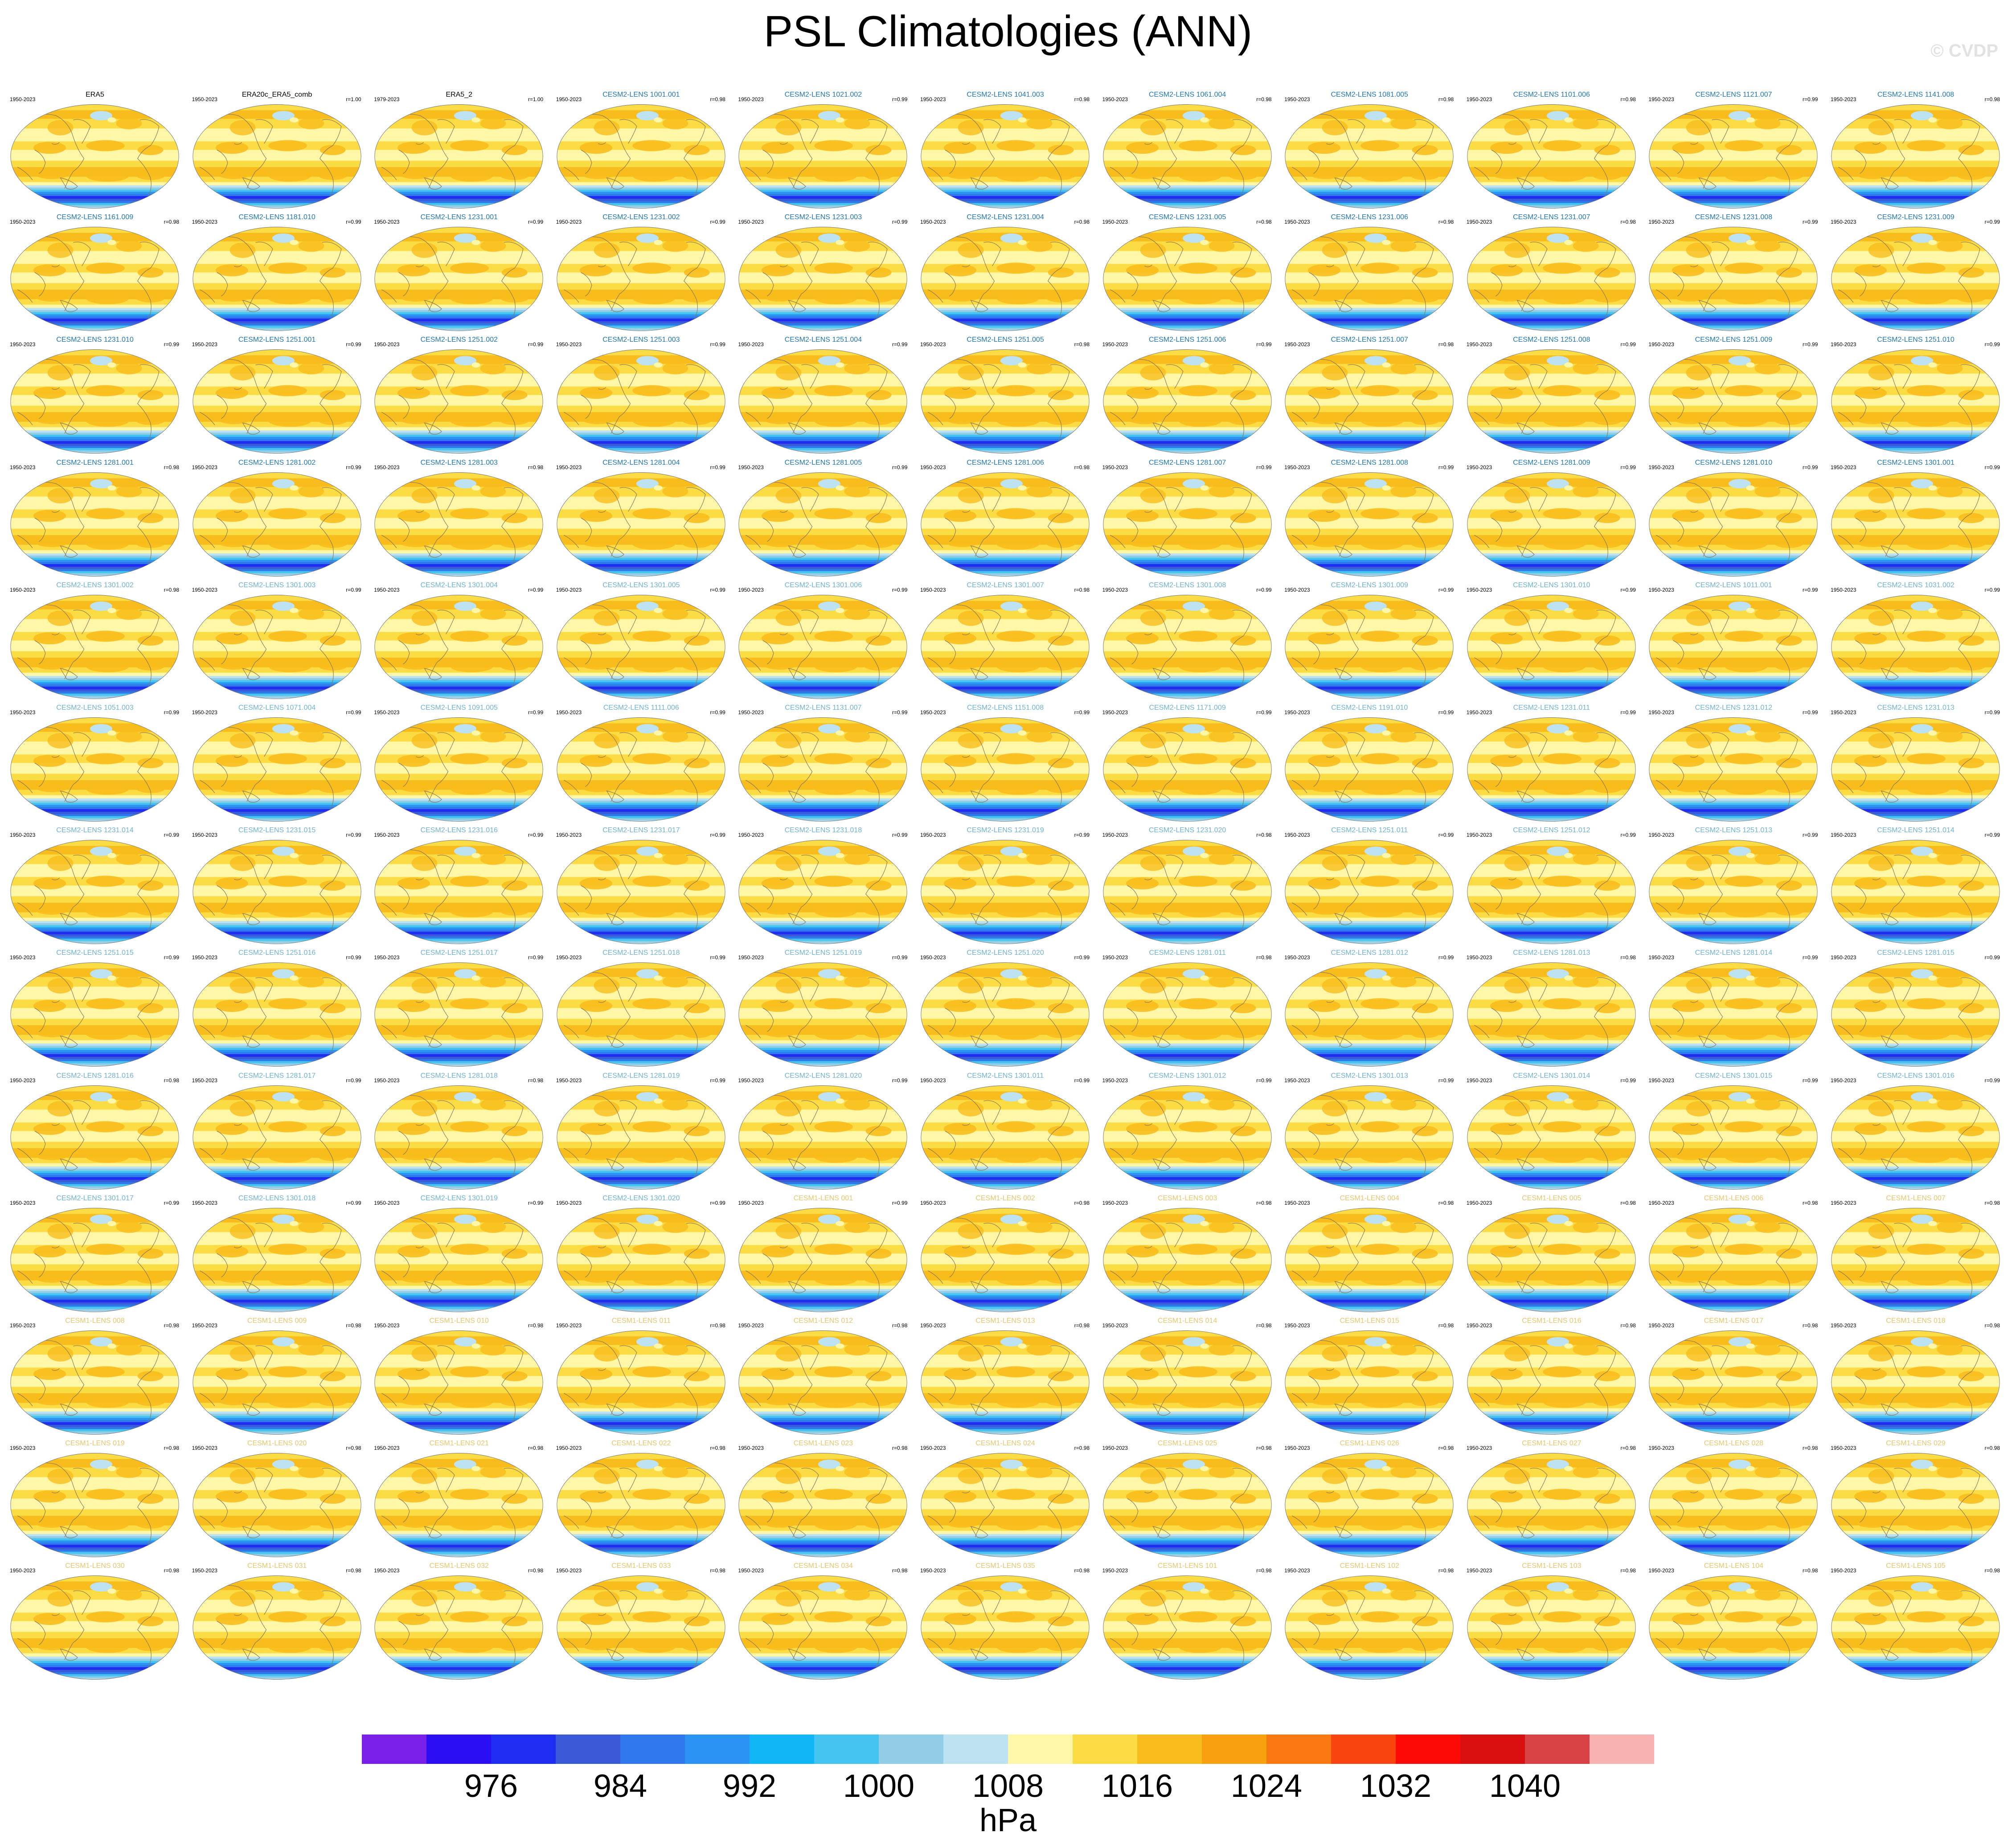  I want to click on panel-title: CESM1-LENS 003, so click(1187, 1198).